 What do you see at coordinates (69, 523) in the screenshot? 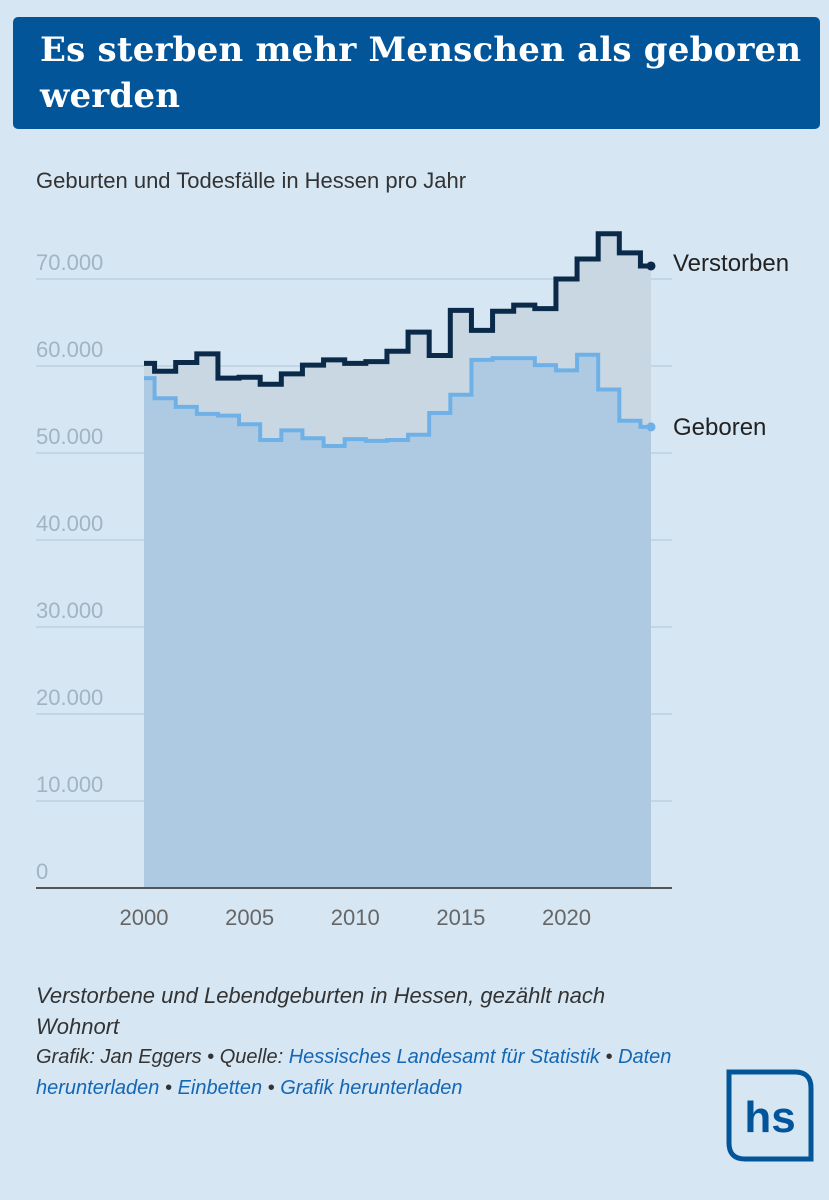
I see `y-tick-label: 40.000` at bounding box center [69, 523].